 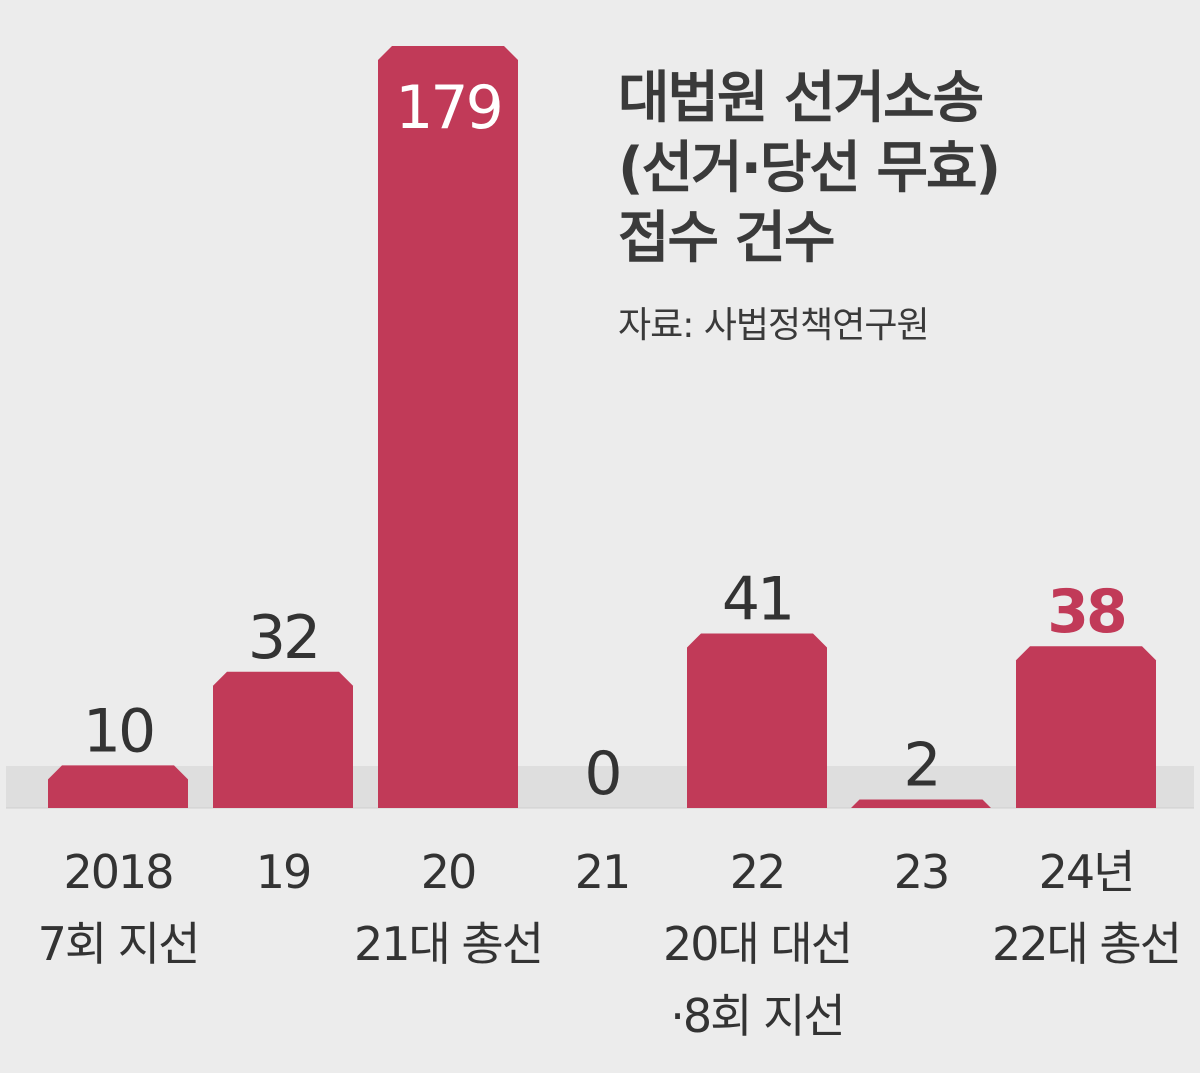 I want to click on category-label-0: 2018 7회 지선, so click(x=118, y=908).